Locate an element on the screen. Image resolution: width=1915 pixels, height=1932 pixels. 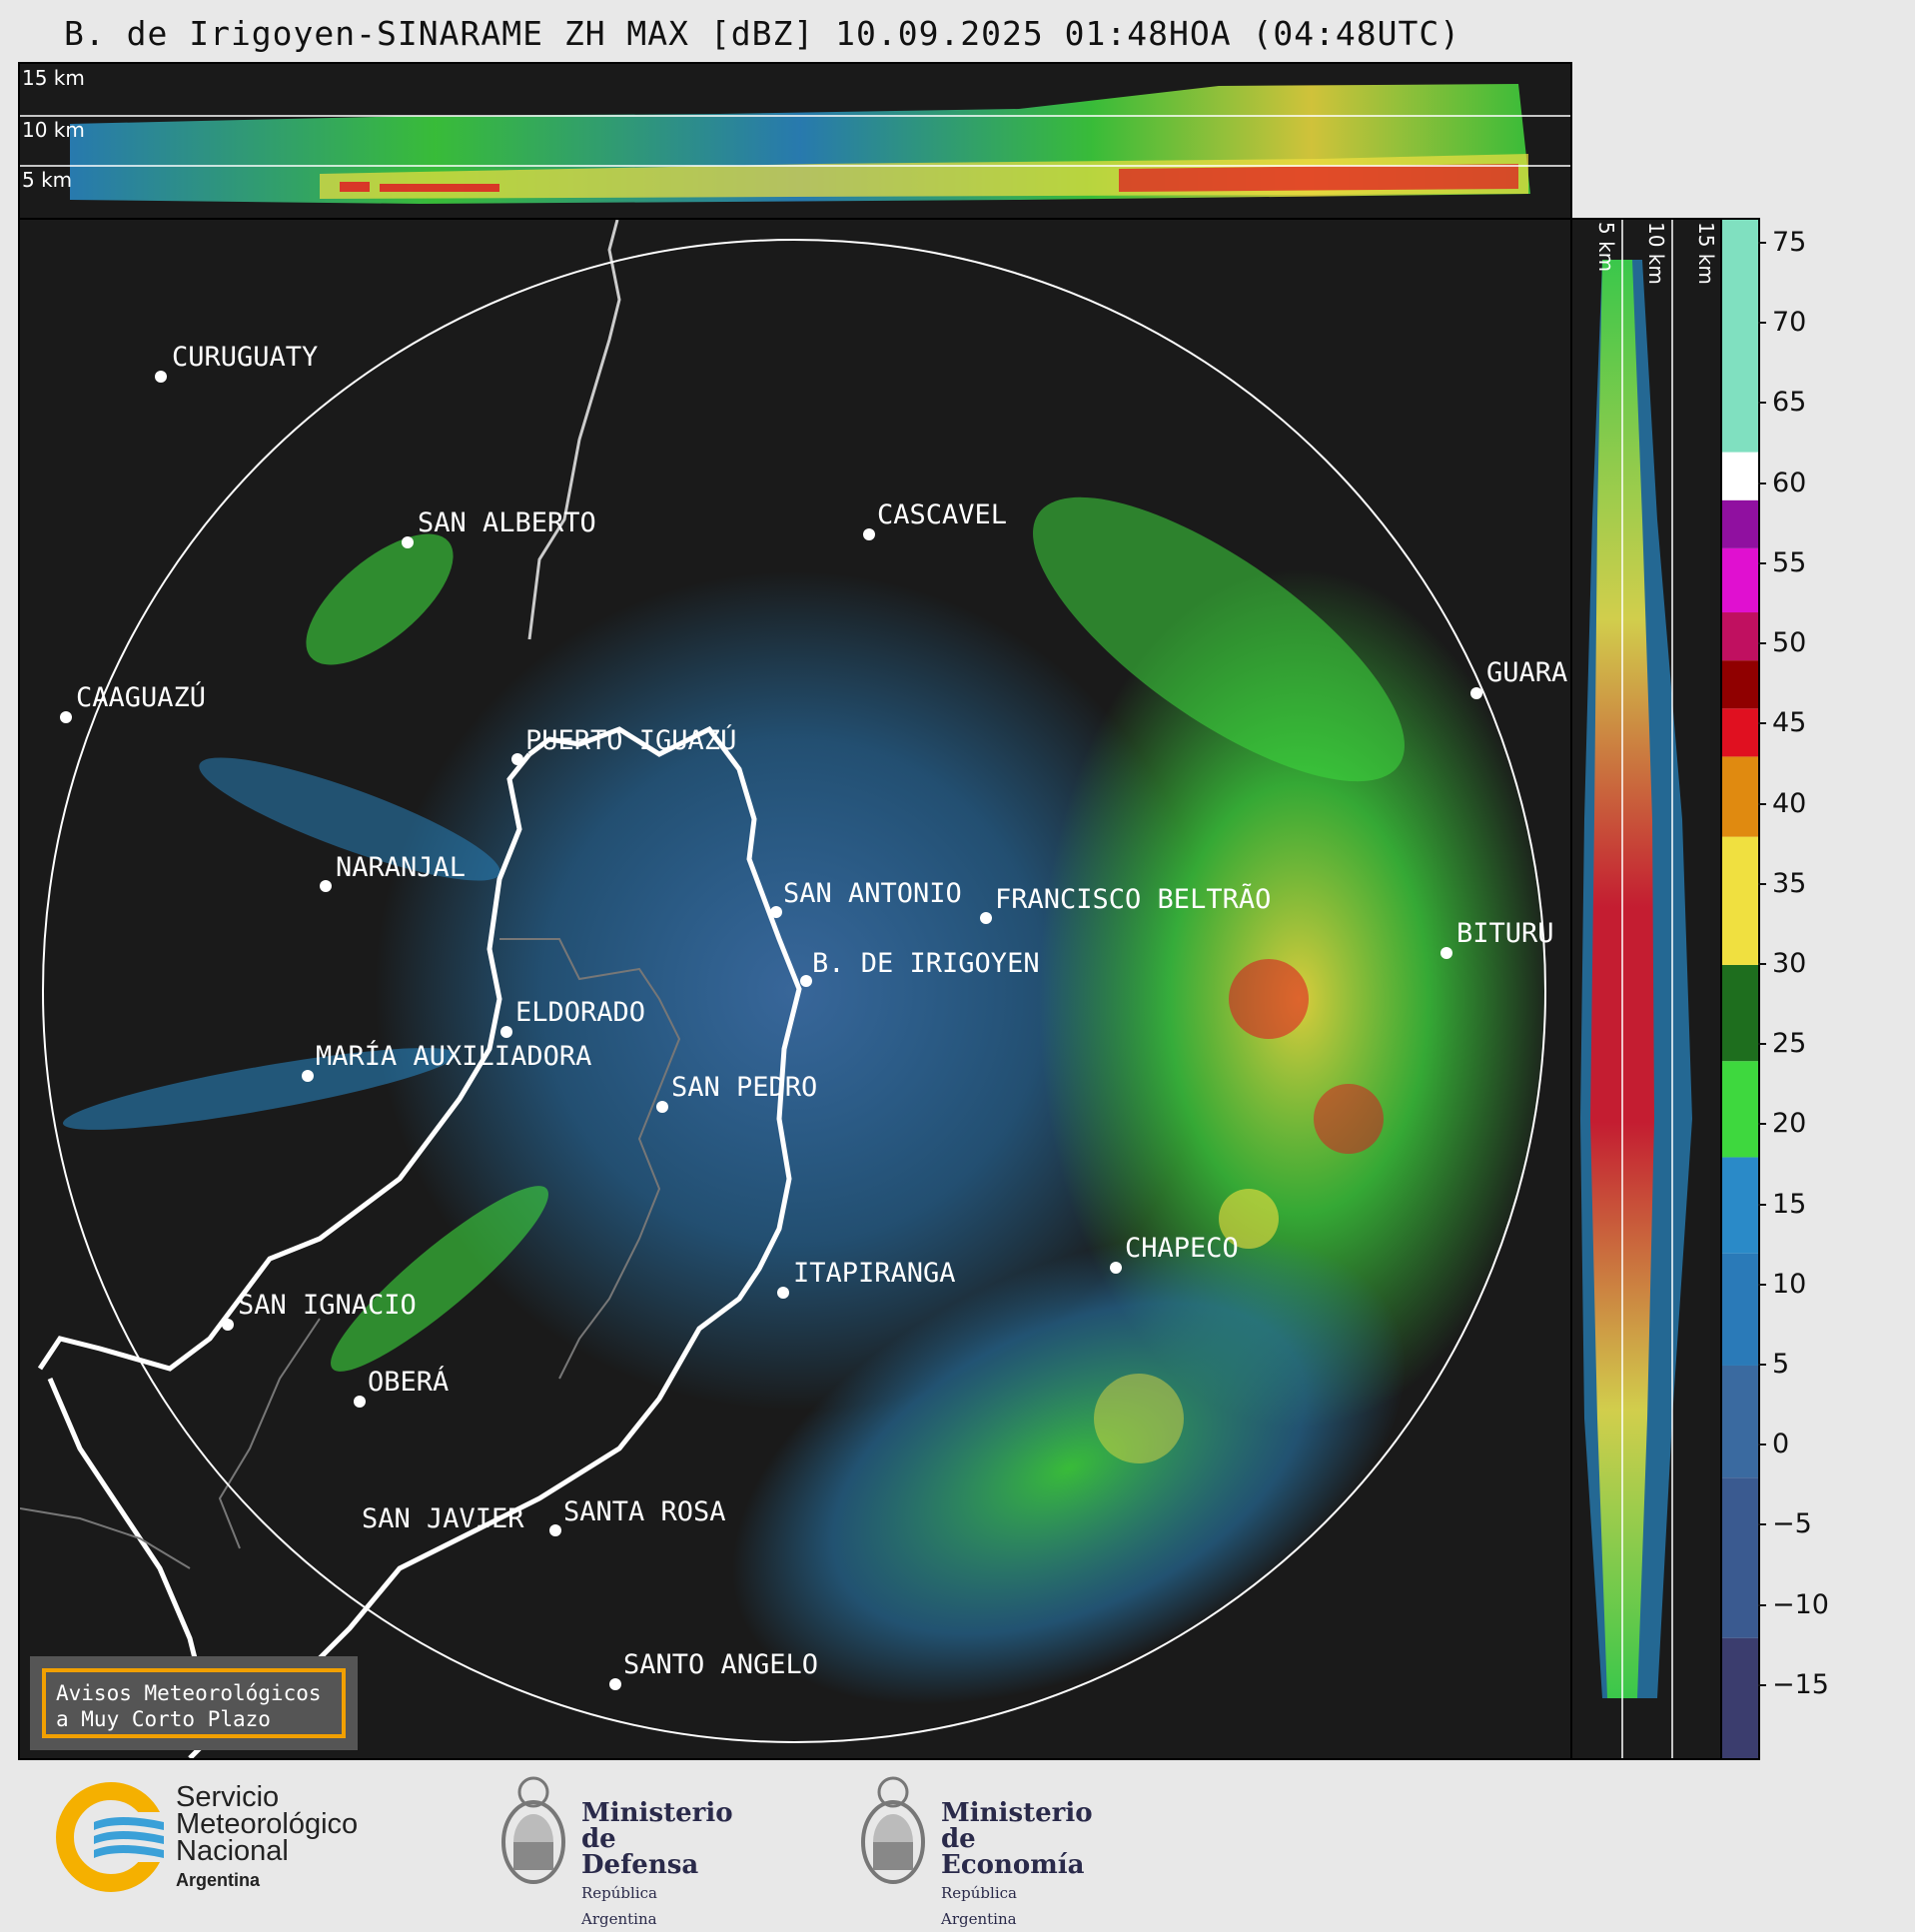
city-curuguaty: CURUGUATY is located at coordinates (245, 357).